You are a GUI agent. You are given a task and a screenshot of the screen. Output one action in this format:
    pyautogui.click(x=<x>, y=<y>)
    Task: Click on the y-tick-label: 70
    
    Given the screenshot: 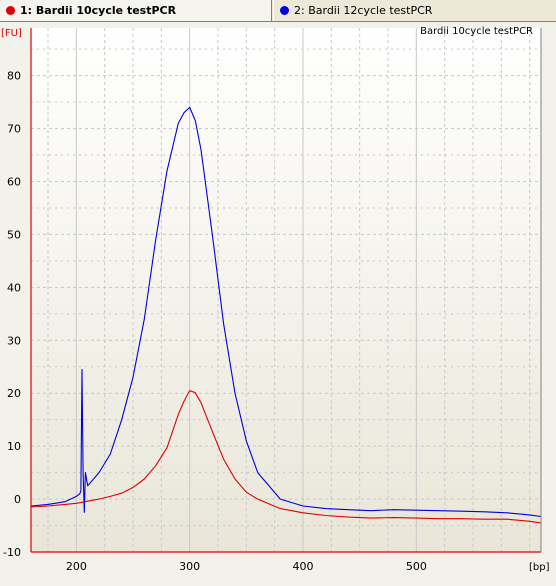 What is the action you would take?
    pyautogui.click(x=14, y=129)
    